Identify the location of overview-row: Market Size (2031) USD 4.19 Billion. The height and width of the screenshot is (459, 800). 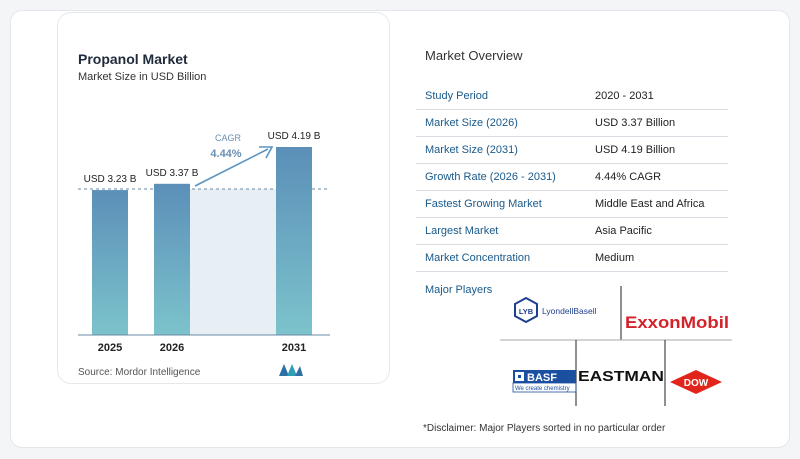
(572, 150).